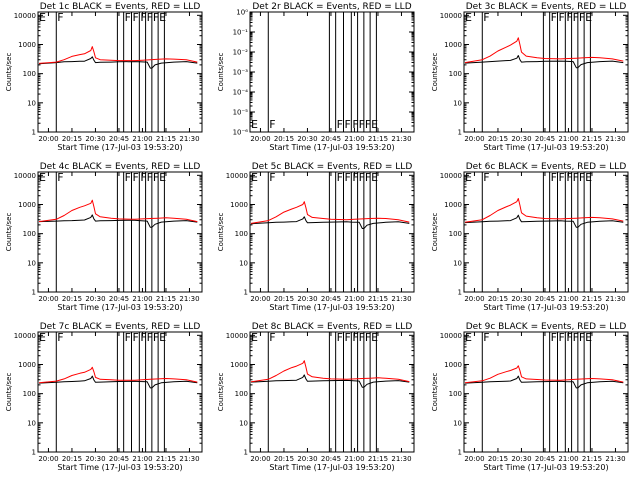  I want to click on y-tick-label: 10⁻⁶, so click(241, 133).